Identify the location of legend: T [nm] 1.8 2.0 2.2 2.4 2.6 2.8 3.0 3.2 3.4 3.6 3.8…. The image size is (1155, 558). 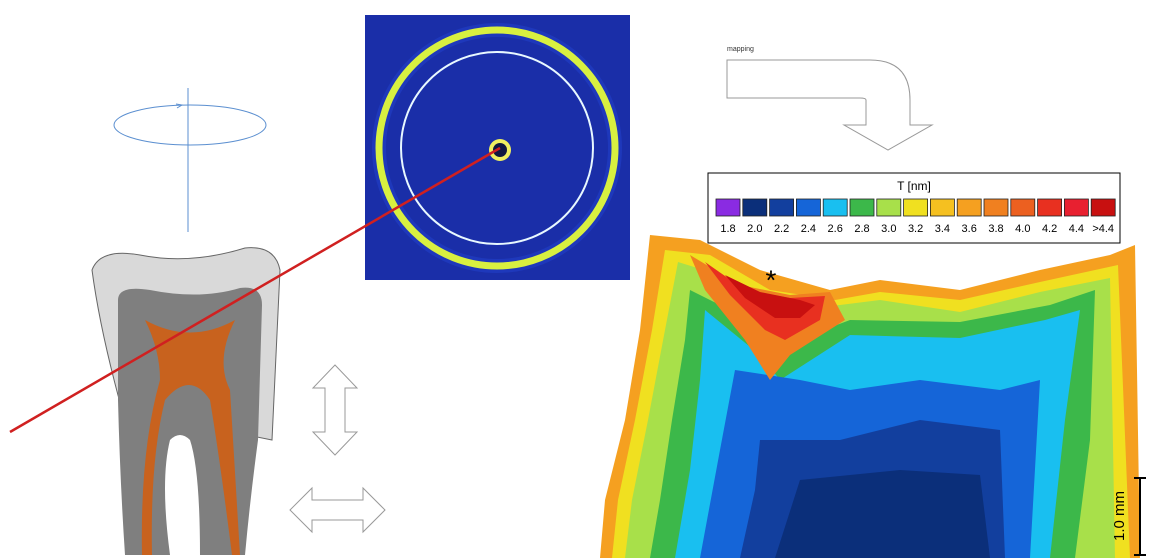
(914, 208).